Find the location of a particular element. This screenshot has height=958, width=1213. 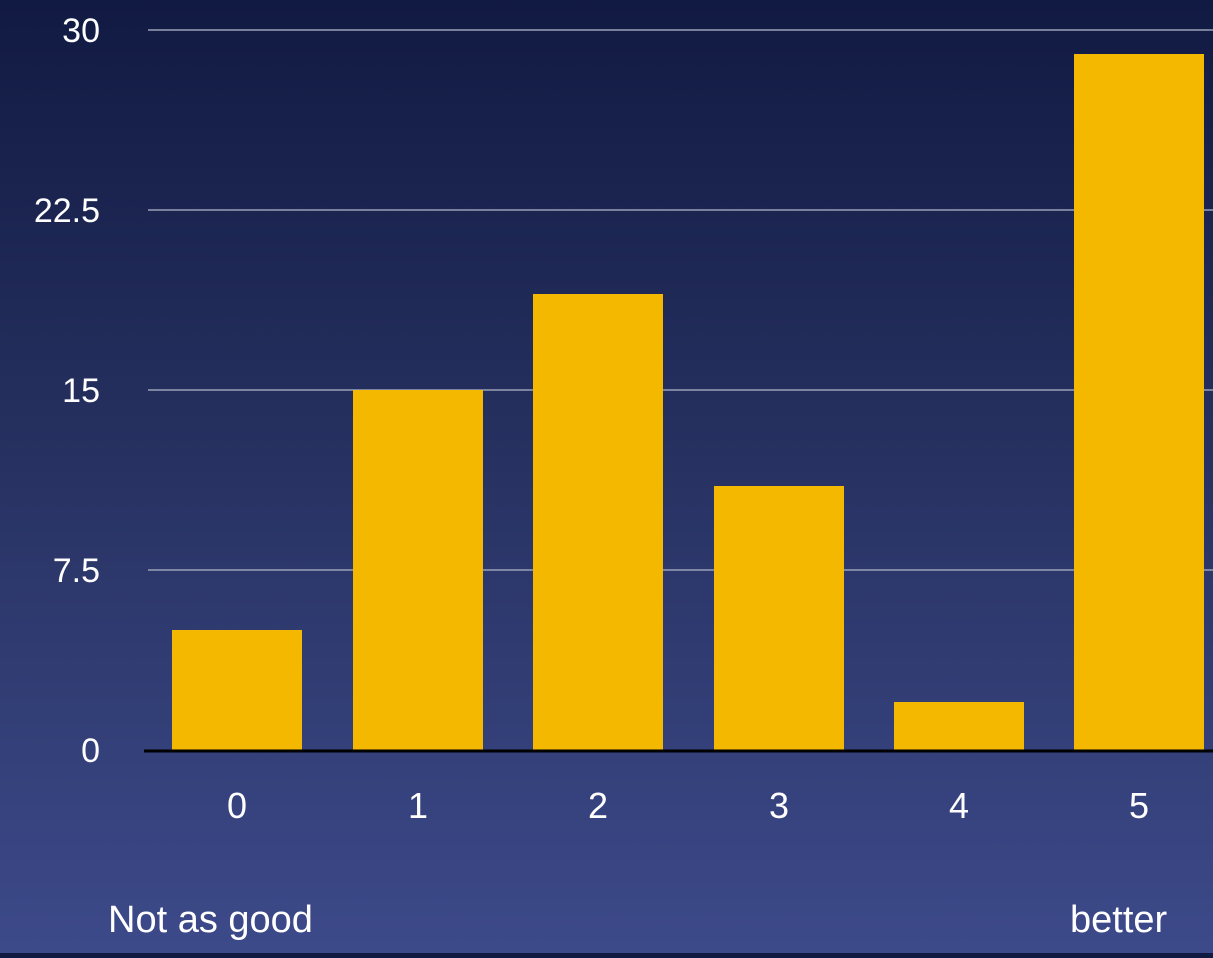

x-tick-label: 0 is located at coordinates (237, 805).